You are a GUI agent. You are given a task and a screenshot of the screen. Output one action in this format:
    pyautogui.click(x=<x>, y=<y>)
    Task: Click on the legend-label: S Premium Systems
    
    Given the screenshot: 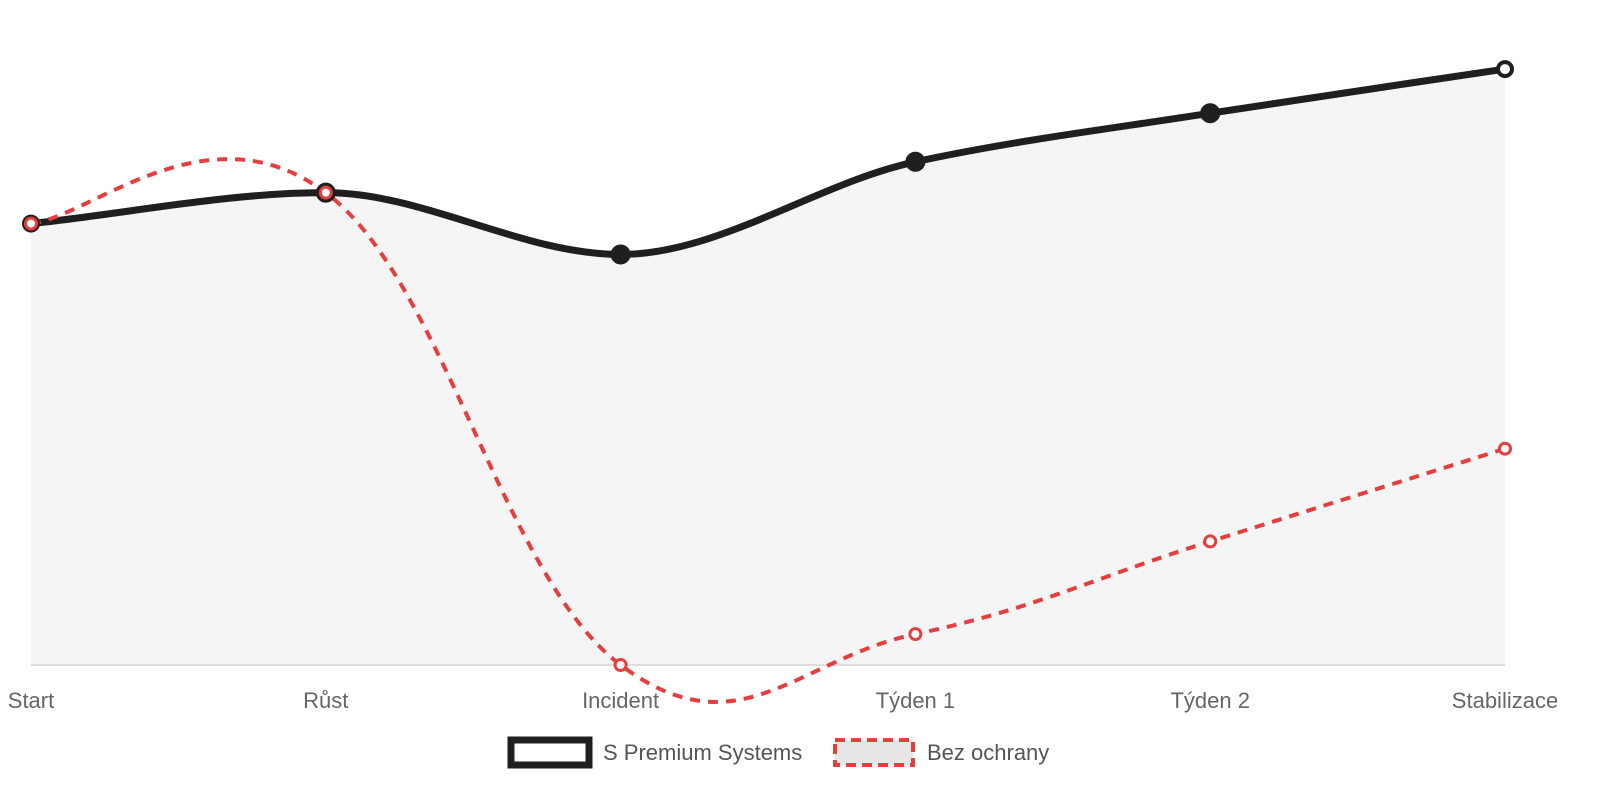 What is the action you would take?
    pyautogui.click(x=702, y=752)
    